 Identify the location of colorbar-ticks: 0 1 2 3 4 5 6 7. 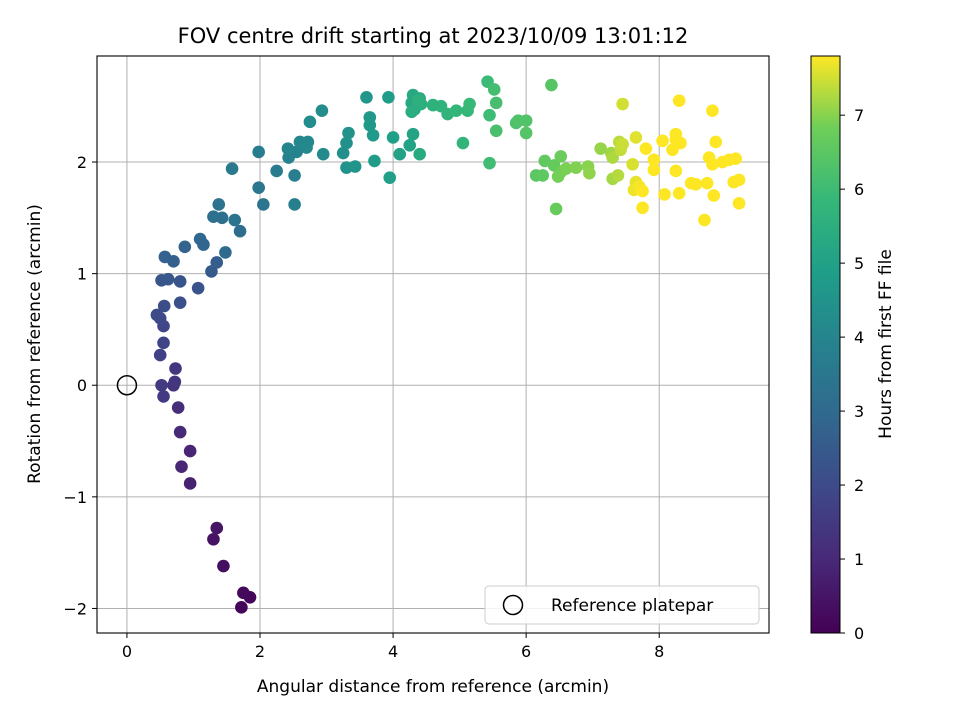
(852, 374).